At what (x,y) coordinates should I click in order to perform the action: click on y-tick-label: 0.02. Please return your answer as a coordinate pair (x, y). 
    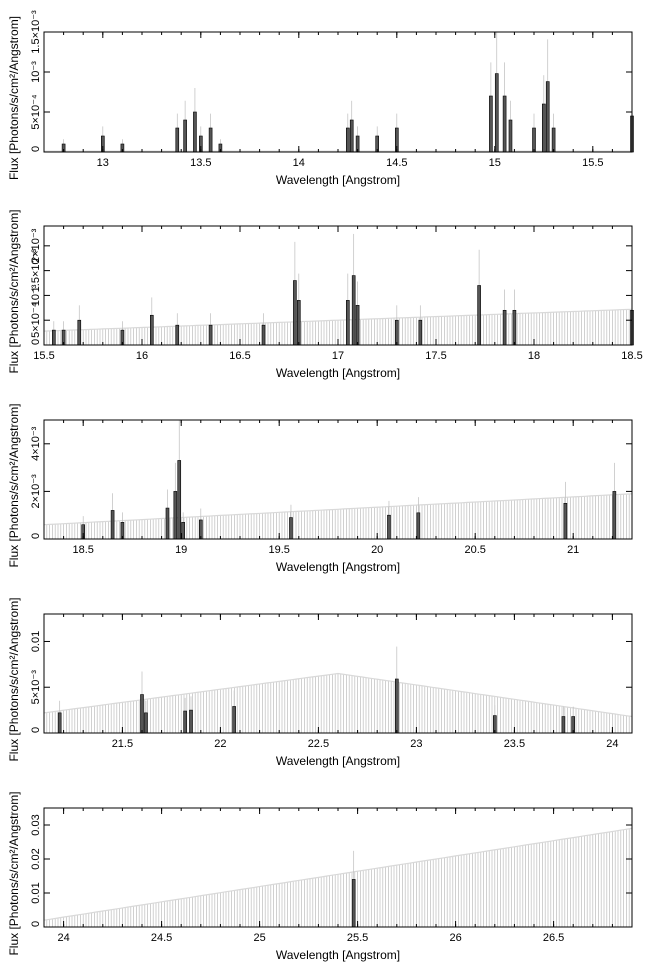
    Looking at the image, I should click on (36, 858).